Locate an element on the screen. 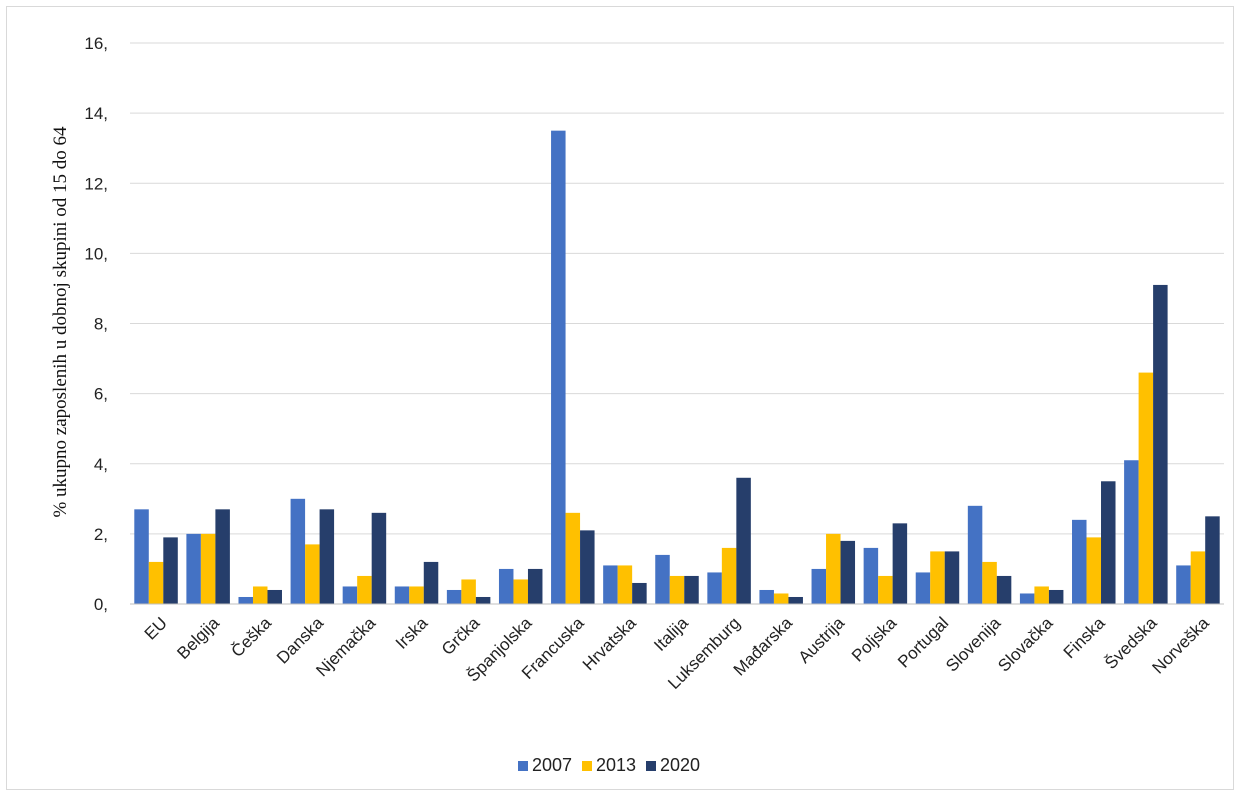 The image size is (1241, 796). x-tick-label: Italija is located at coordinates (671, 634).